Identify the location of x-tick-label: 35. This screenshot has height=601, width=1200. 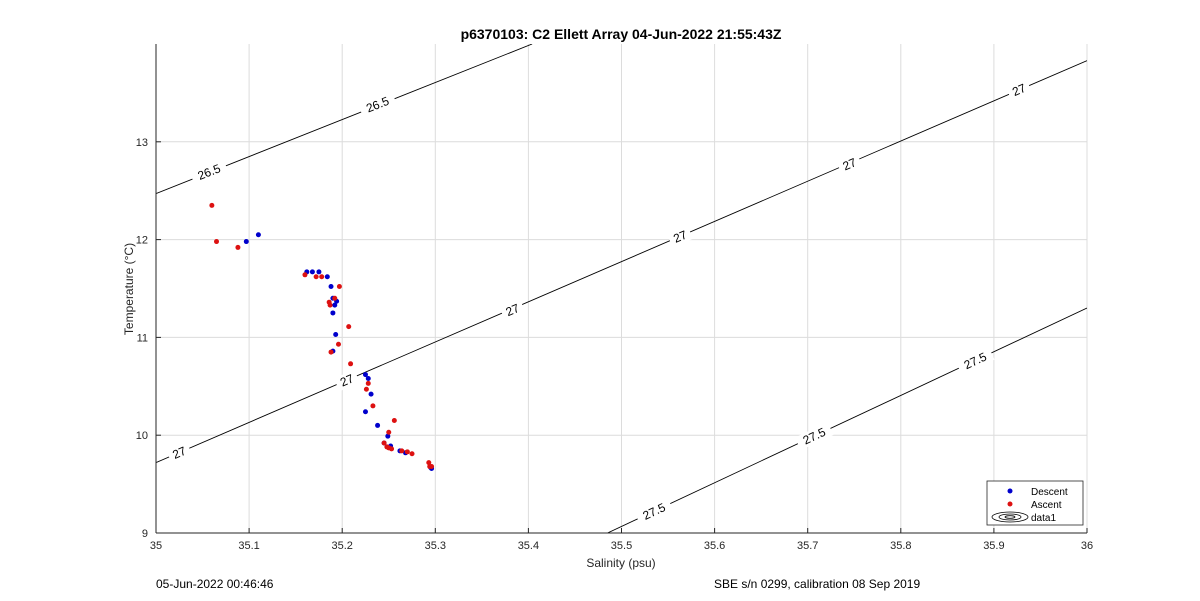
(156, 546).